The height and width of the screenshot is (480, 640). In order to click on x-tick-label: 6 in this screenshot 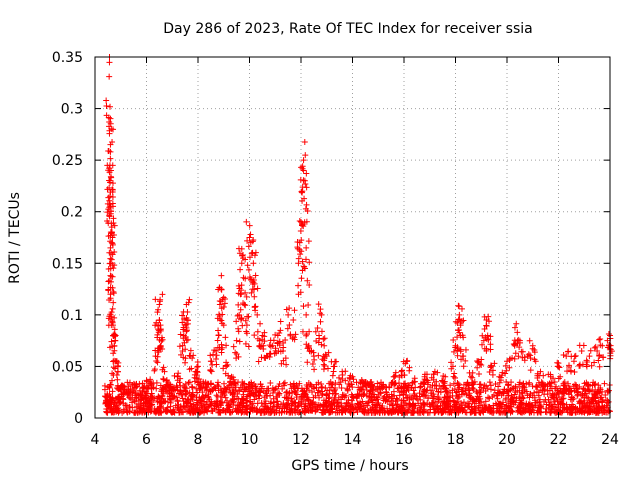, I will do `click(146, 440)`.